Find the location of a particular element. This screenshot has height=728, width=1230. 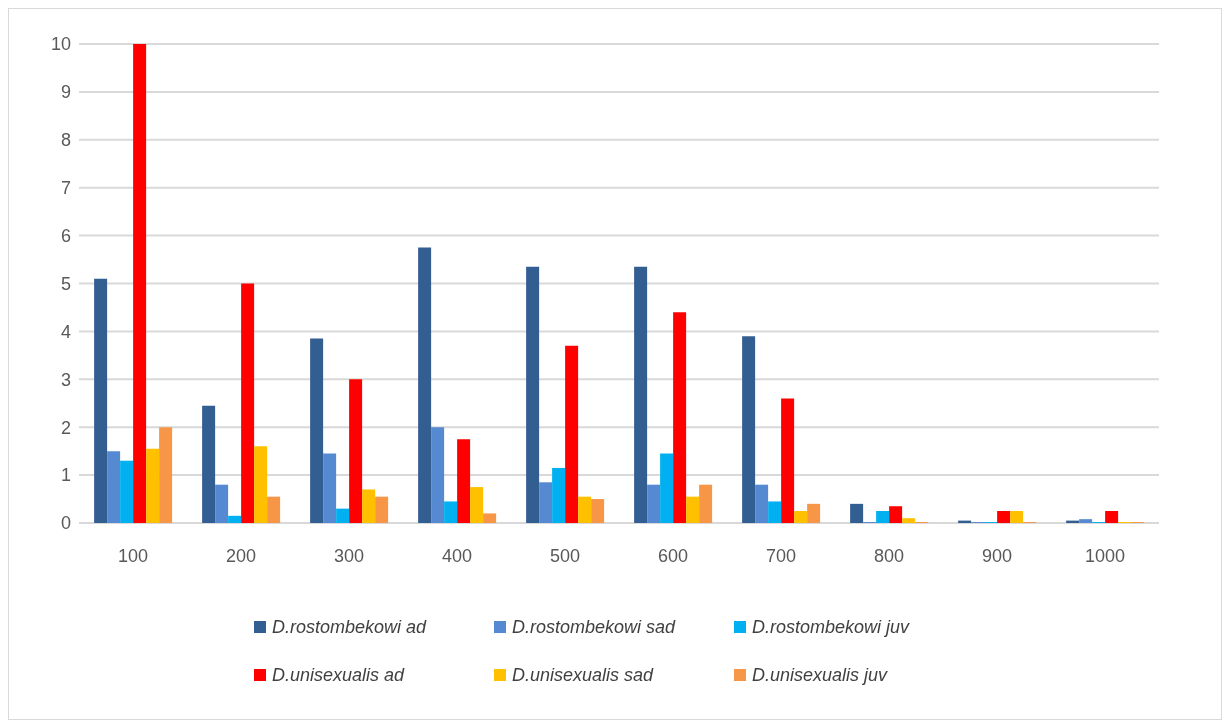

x-tick-label: 800 is located at coordinates (889, 555).